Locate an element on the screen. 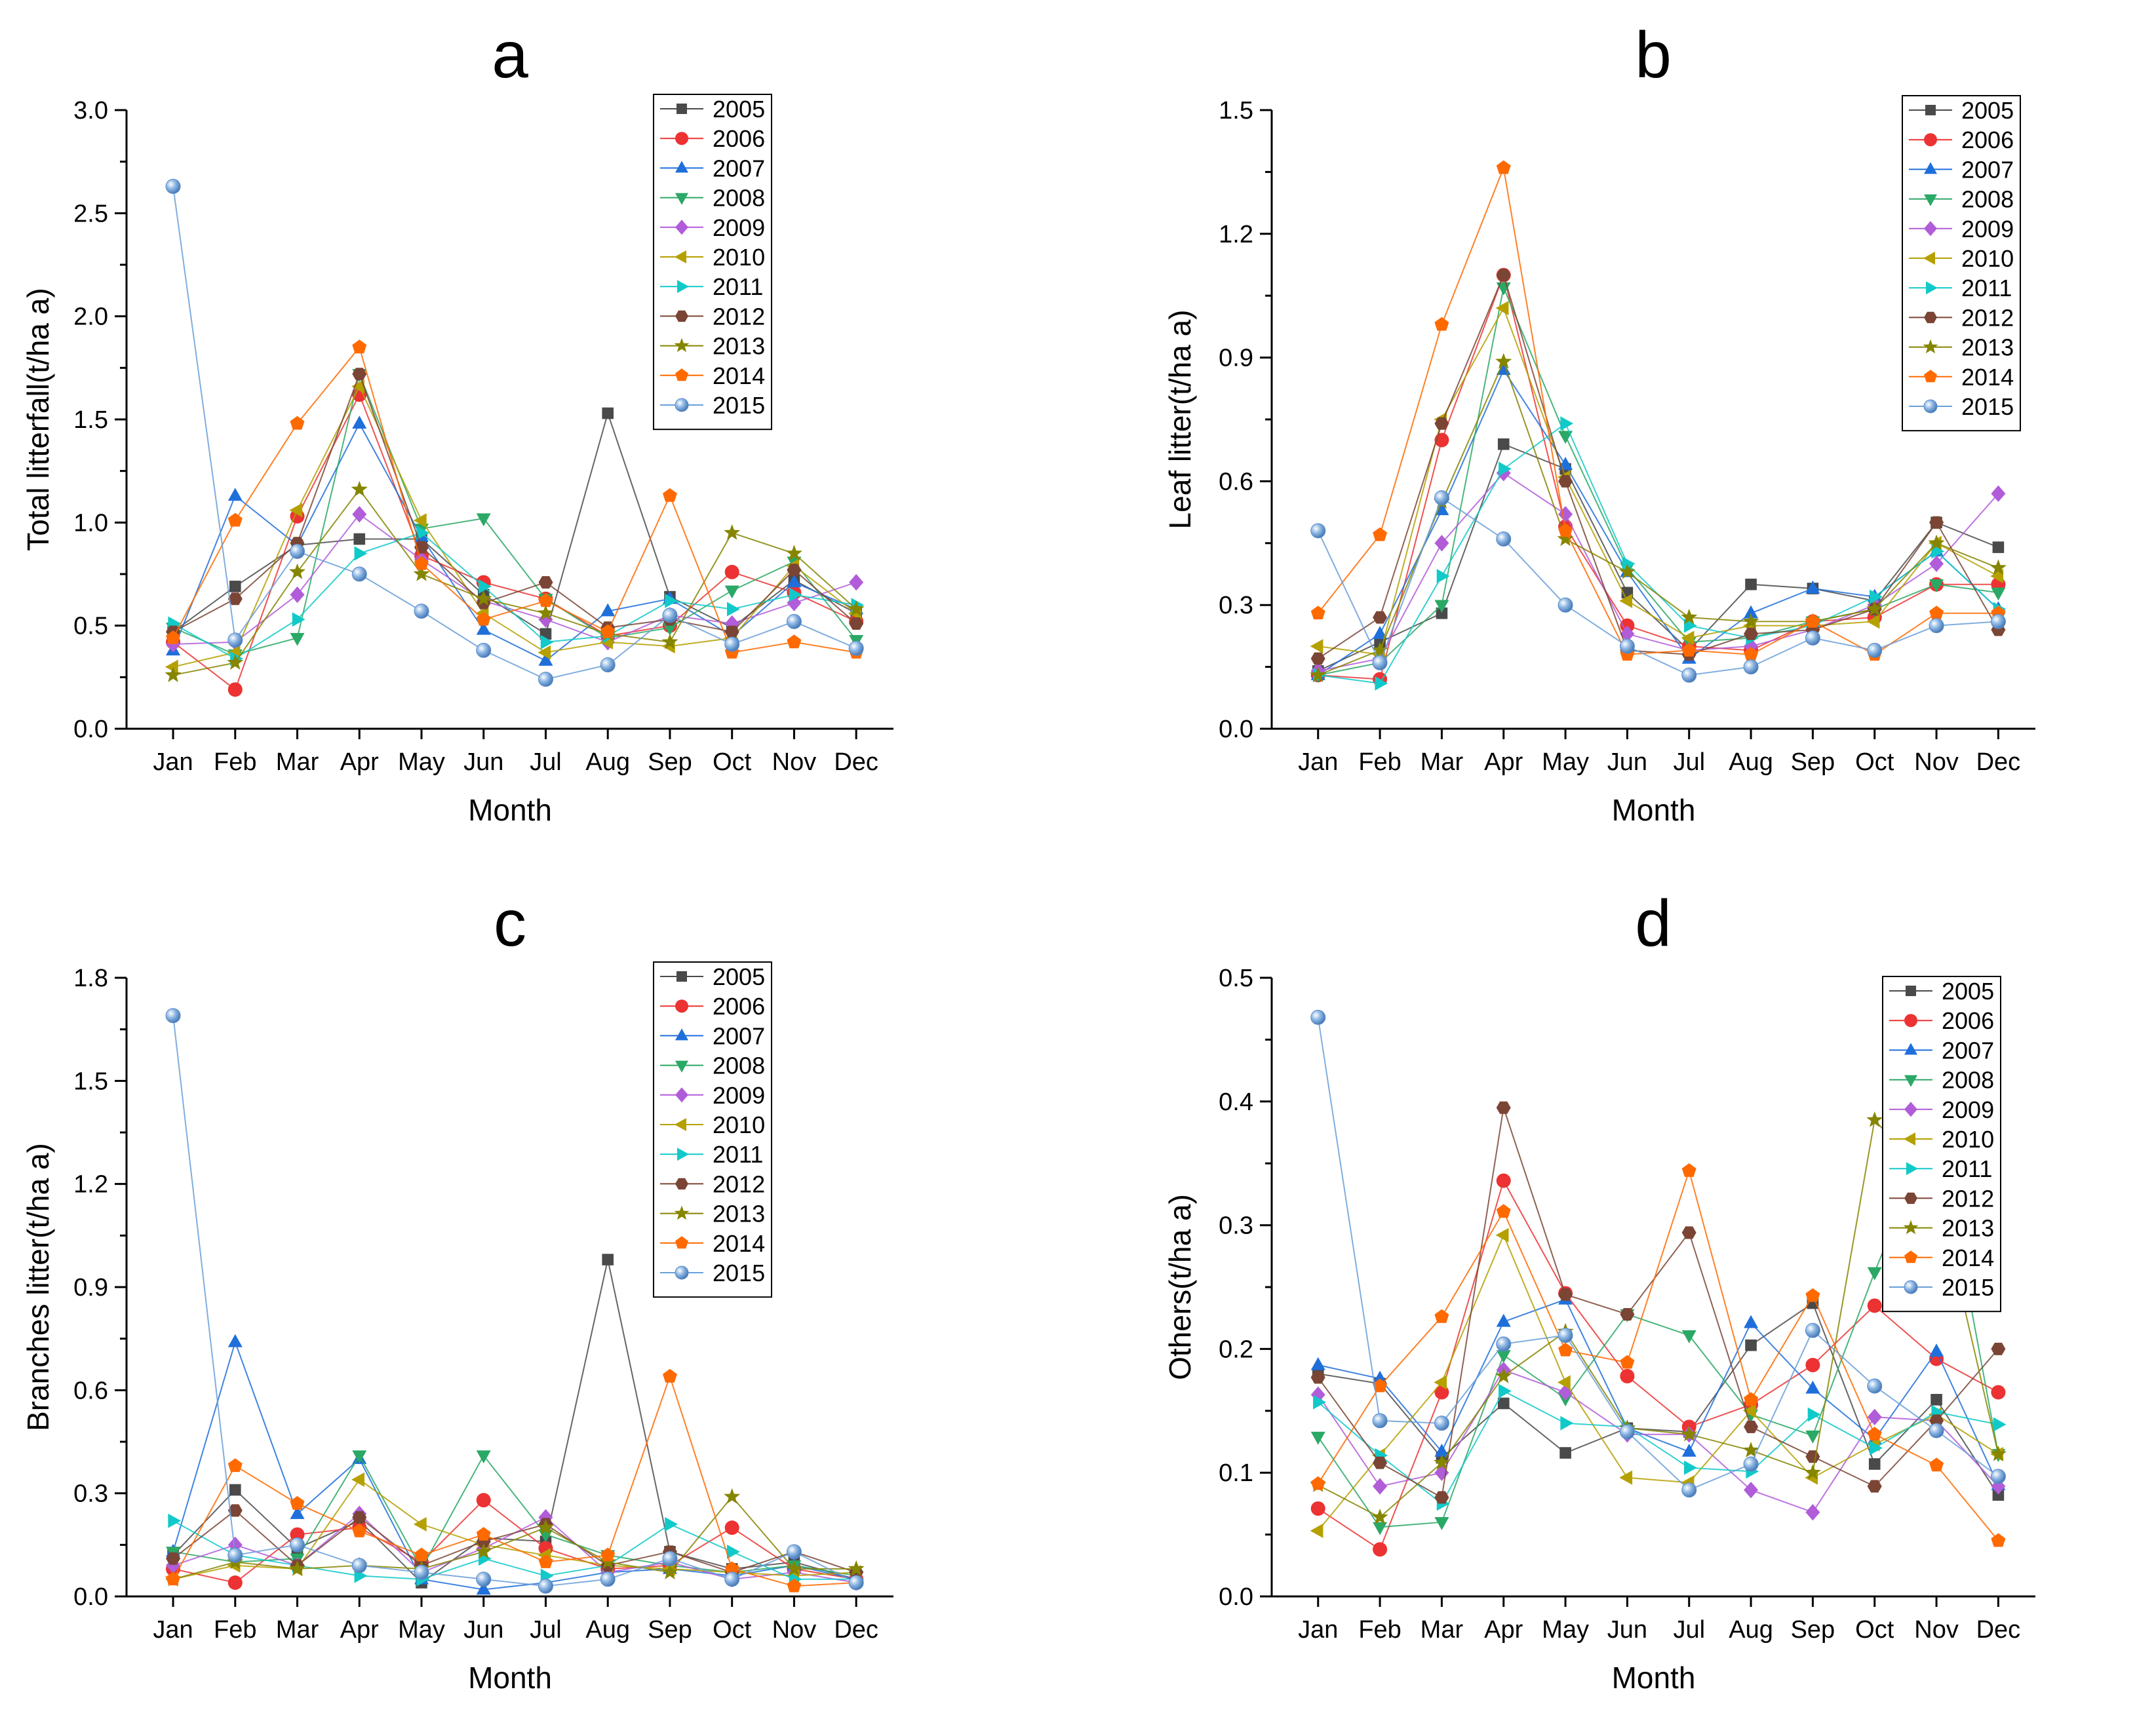 The height and width of the screenshot is (1717, 2156). y-tick-label: 2.0 is located at coordinates (90, 317).